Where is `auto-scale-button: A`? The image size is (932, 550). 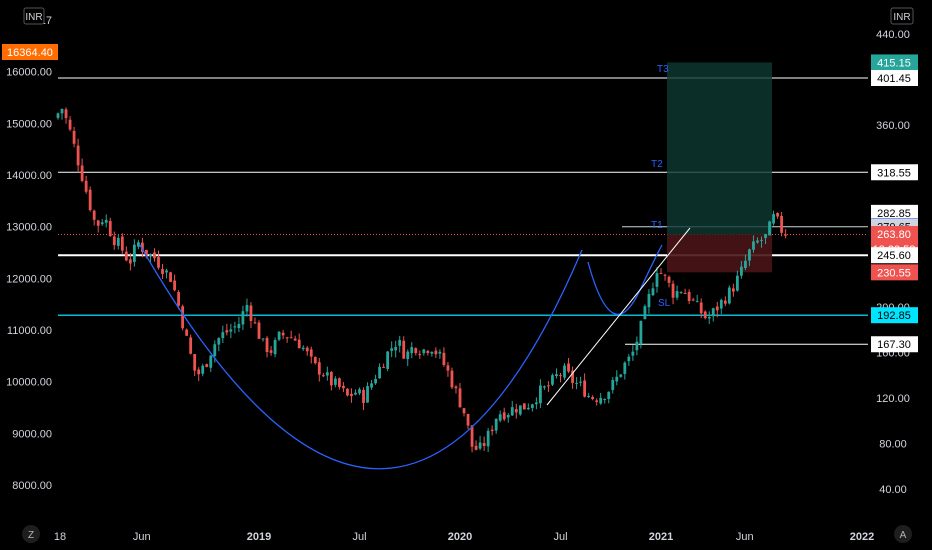
auto-scale-button: A is located at coordinates (903, 534).